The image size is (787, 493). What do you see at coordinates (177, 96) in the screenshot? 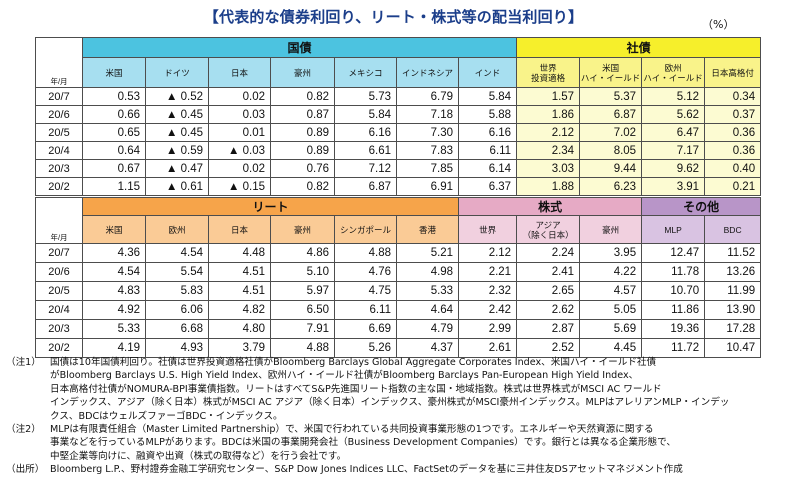
I see `bond-value-cell: ▲ 0.52` at bounding box center [177, 96].